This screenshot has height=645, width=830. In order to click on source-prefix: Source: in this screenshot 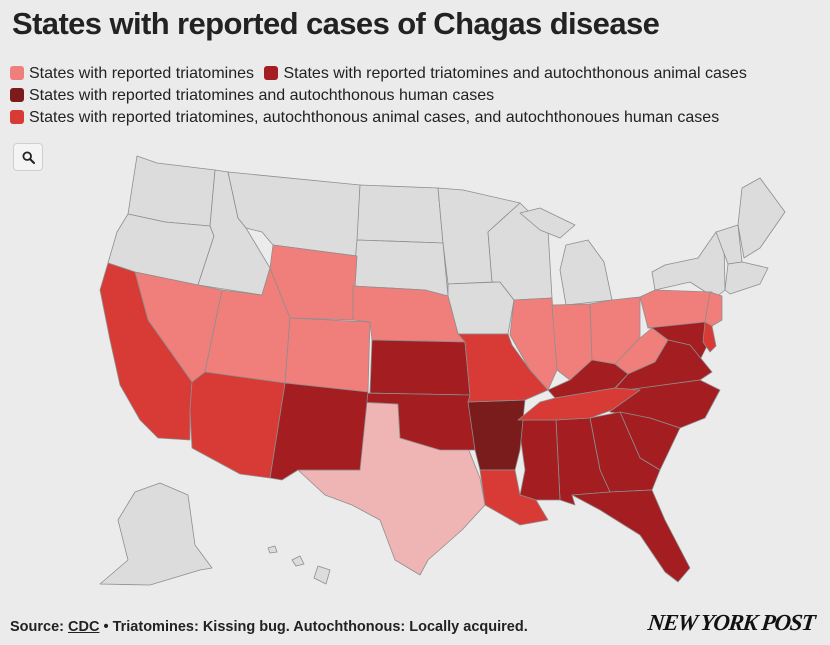, I will do `click(39, 627)`.